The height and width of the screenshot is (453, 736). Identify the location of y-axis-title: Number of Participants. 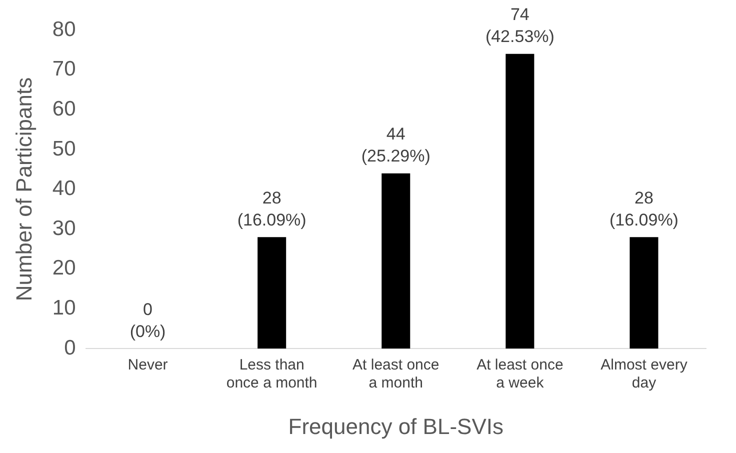
(23, 189).